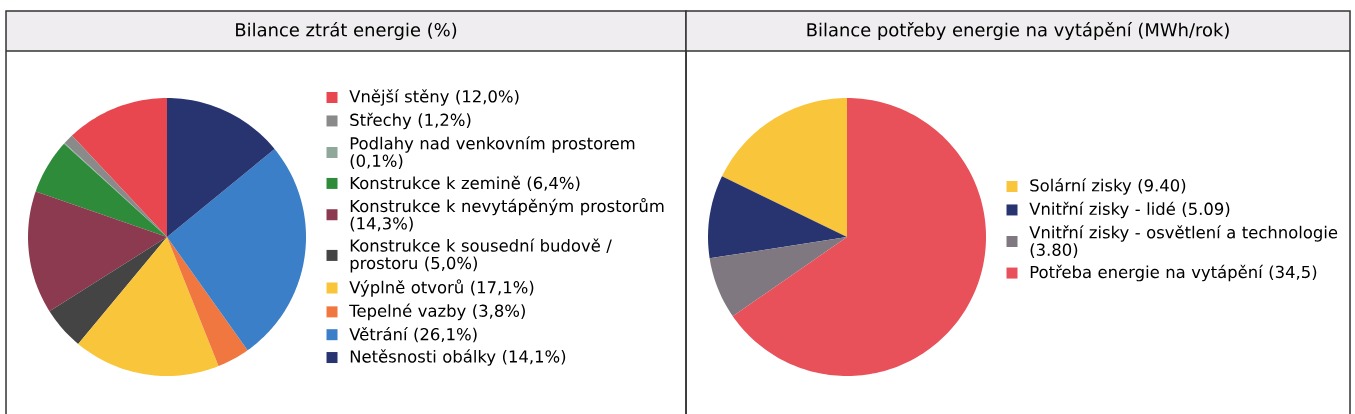 The image size is (1355, 414). What do you see at coordinates (1173, 273) in the screenshot?
I see `legend-label: Potřeba energie na vytápění (34,5)` at bounding box center [1173, 273].